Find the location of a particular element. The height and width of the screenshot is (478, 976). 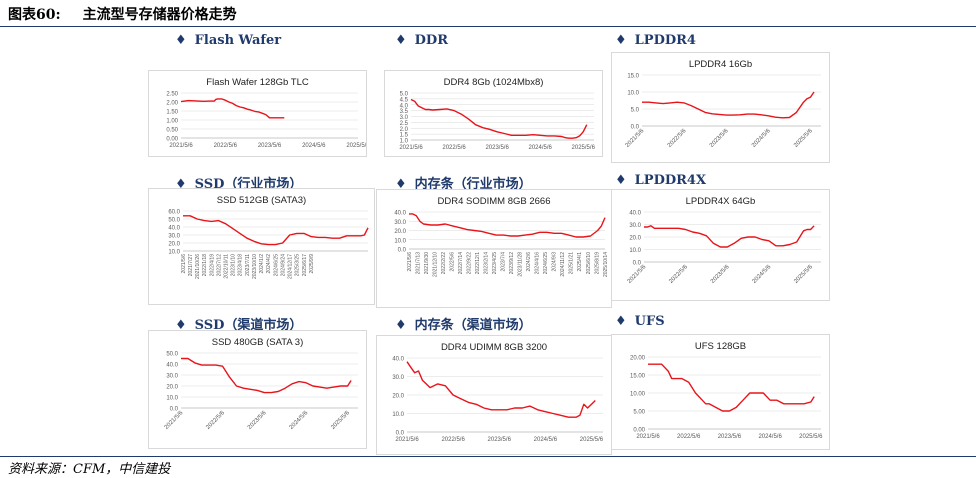

x-tick-label: 2022/10/11 is located at coordinates (226, 266).